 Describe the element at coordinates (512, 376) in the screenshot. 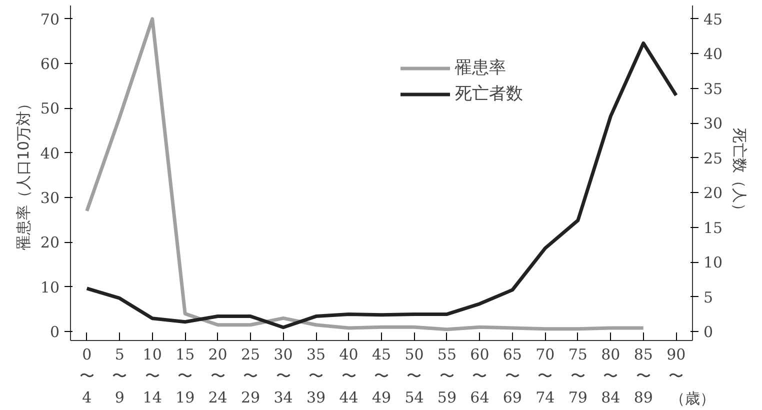

I see `x-tick-label: 65 〜 69` at that location.